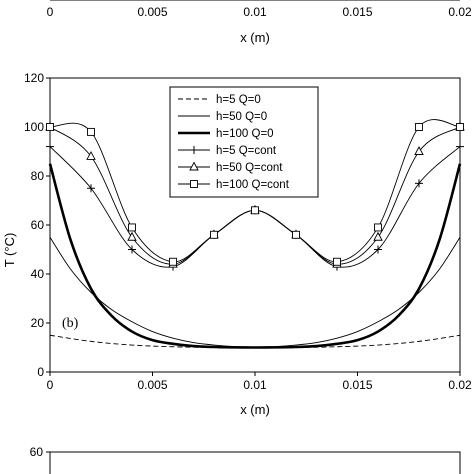 The image size is (474, 474). I want to click on ytick-label-1: 20, so click(38, 323).